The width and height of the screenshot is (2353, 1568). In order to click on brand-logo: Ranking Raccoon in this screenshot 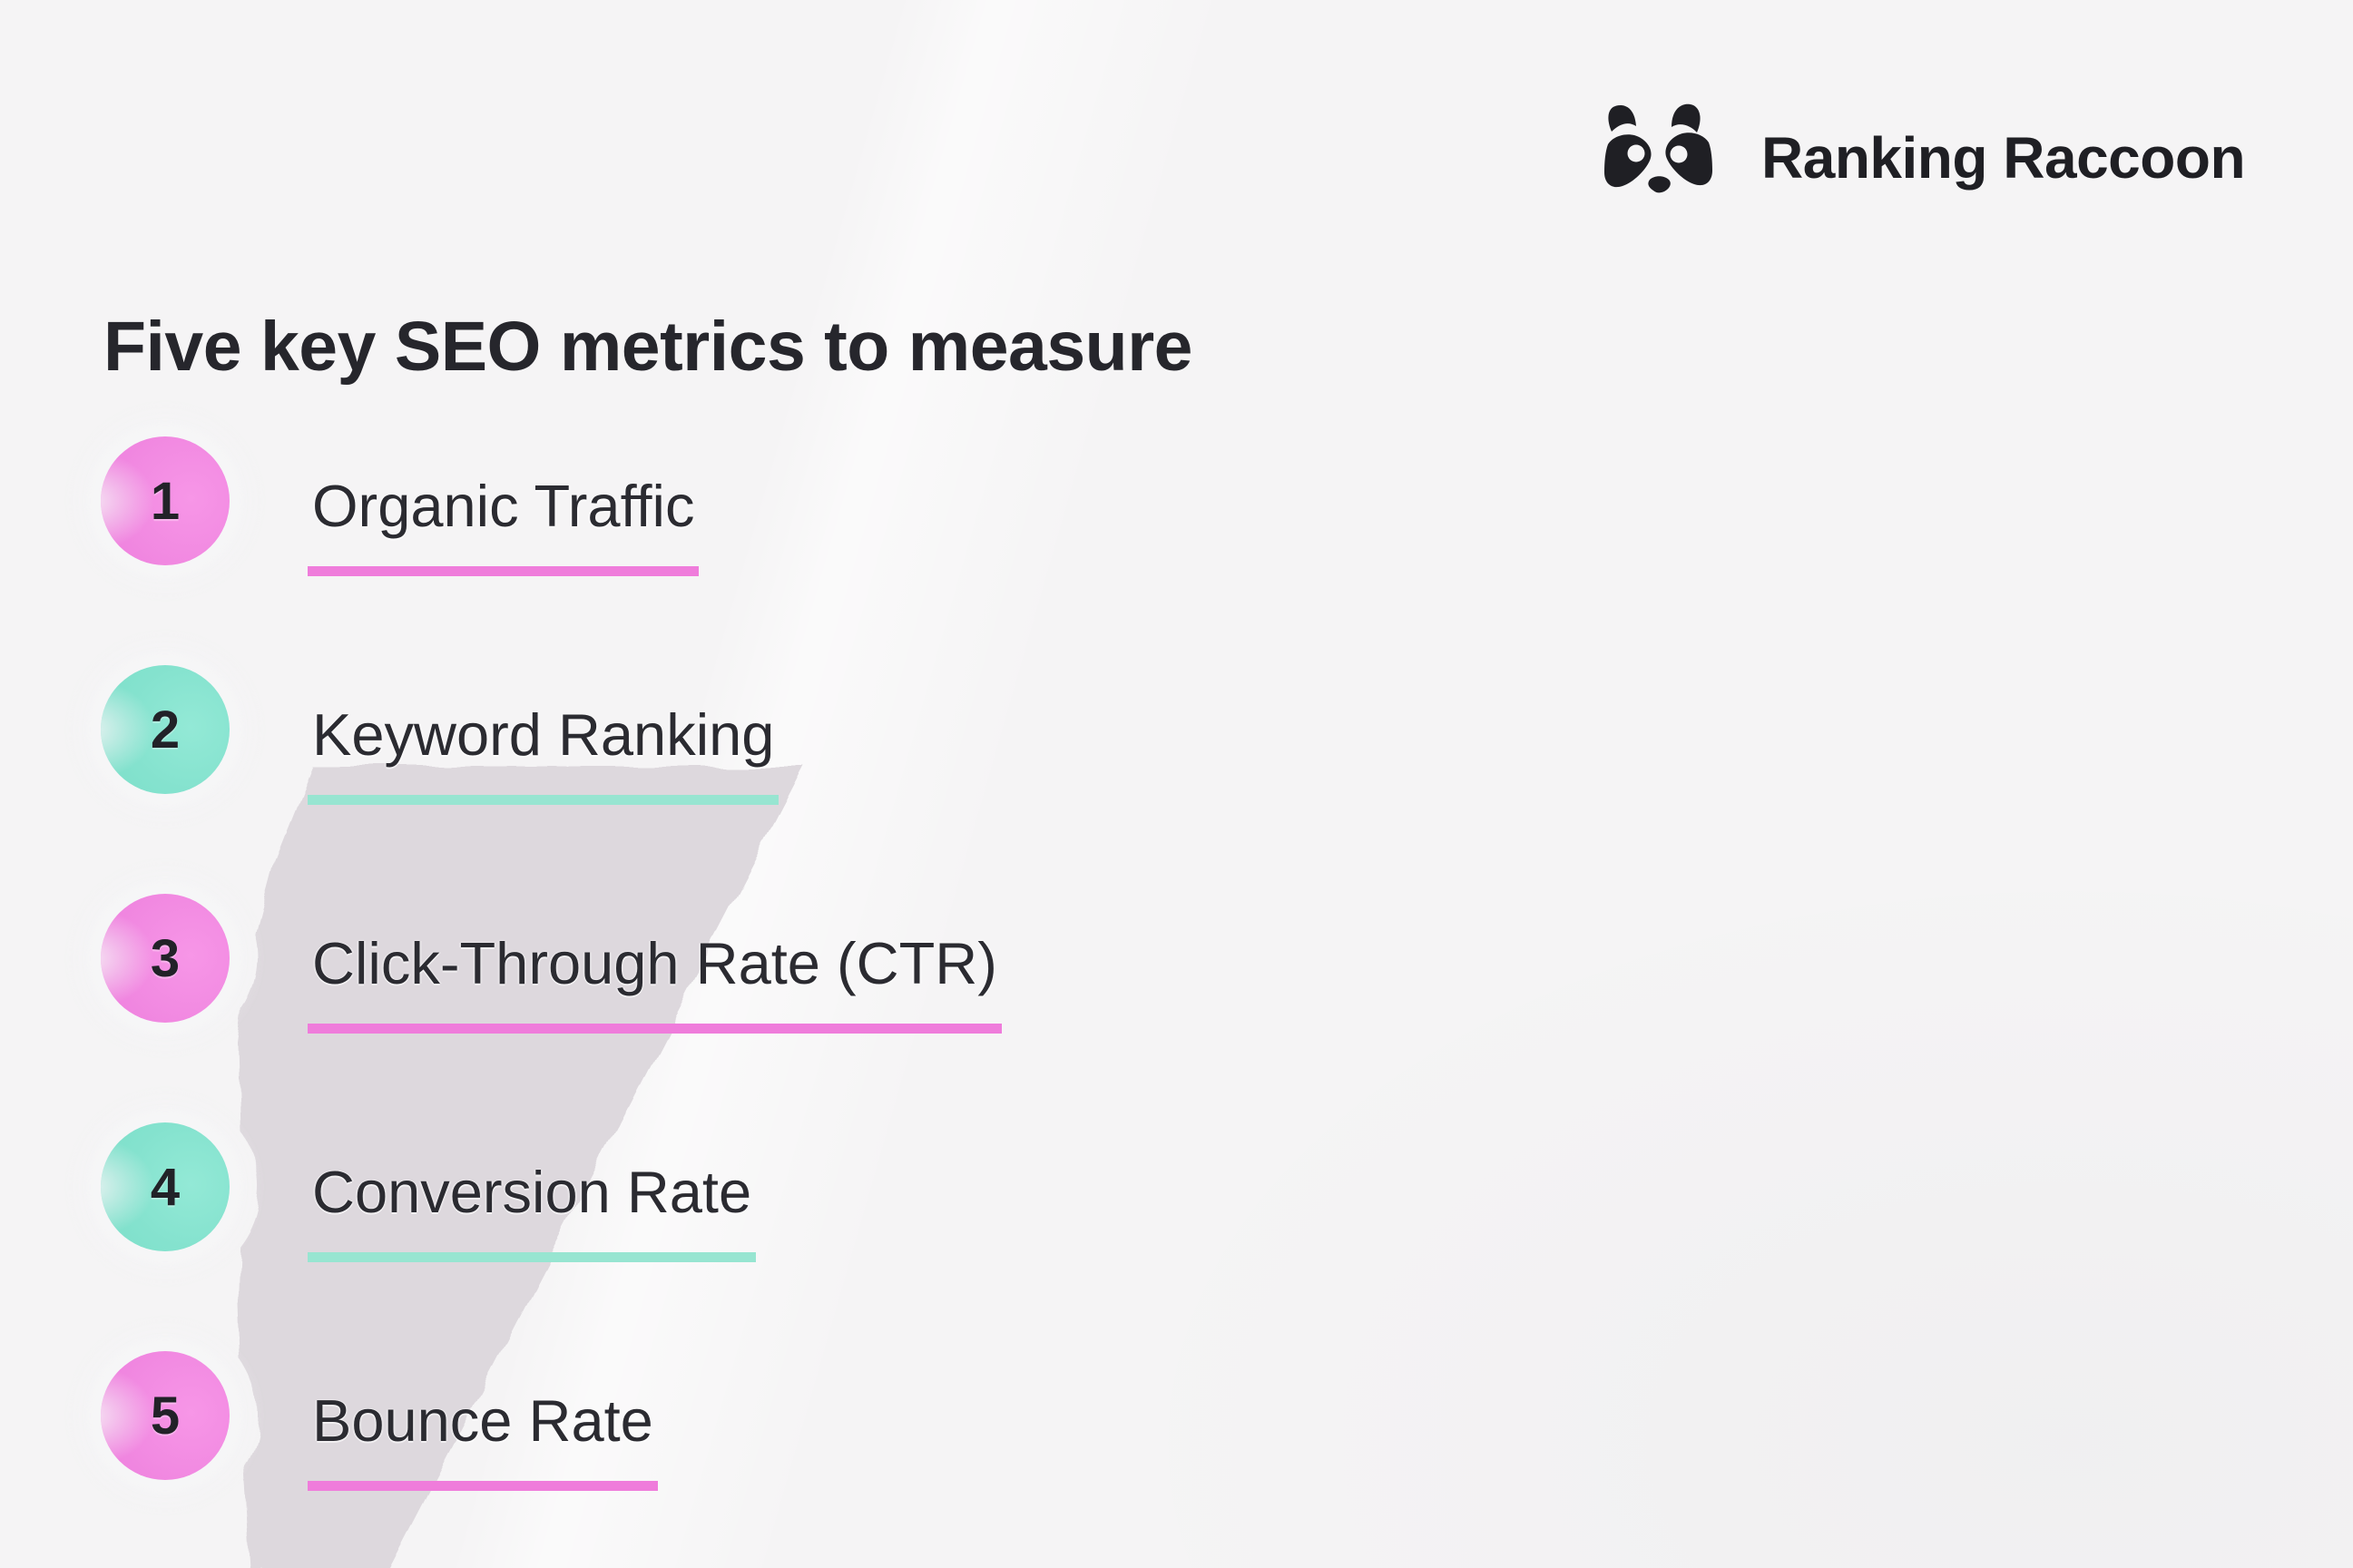, I will do `click(1924, 152)`.